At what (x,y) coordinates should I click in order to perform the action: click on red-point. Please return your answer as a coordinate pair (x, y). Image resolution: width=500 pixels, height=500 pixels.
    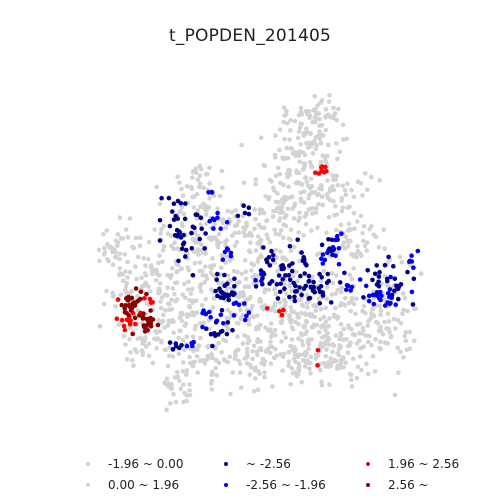
    Looking at the image, I should click on (144, 298).